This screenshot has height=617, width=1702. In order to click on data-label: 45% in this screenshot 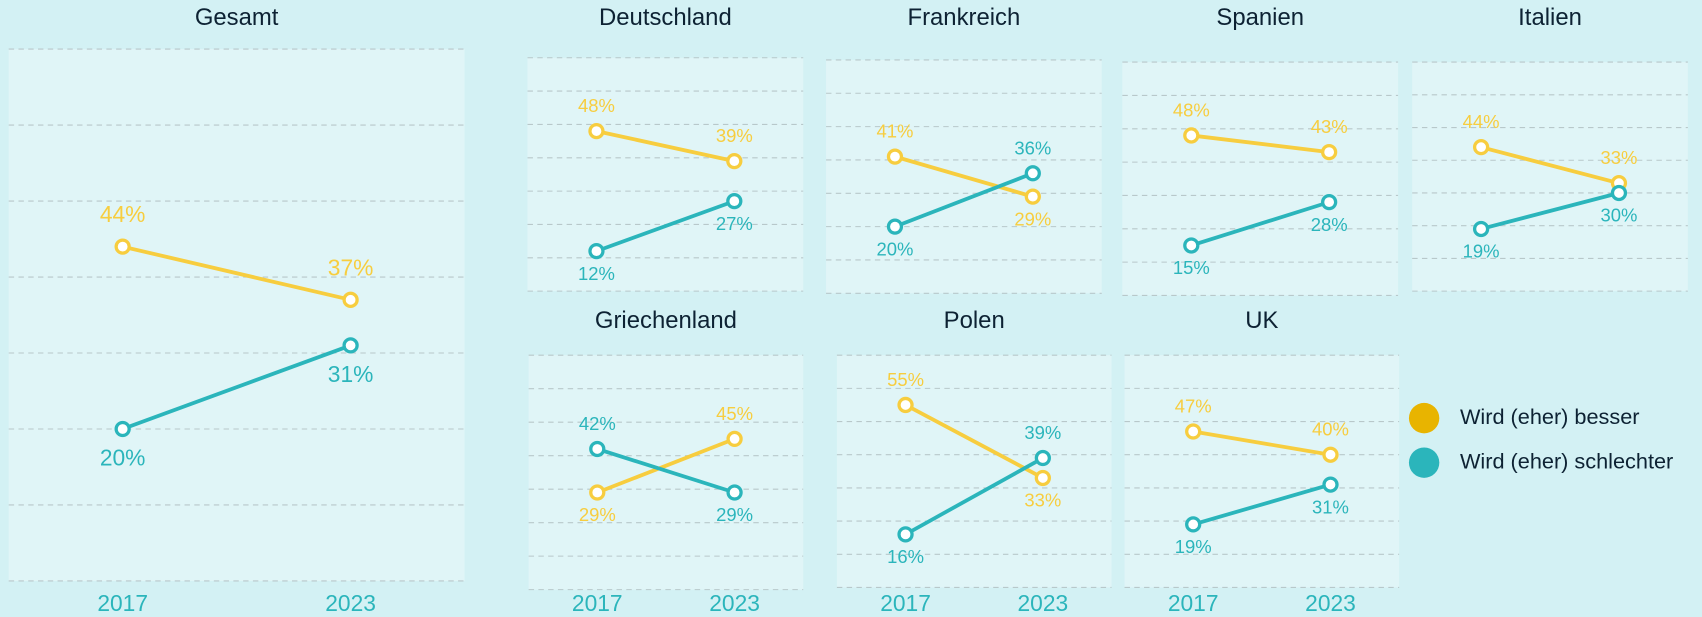, I will do `click(734, 413)`.